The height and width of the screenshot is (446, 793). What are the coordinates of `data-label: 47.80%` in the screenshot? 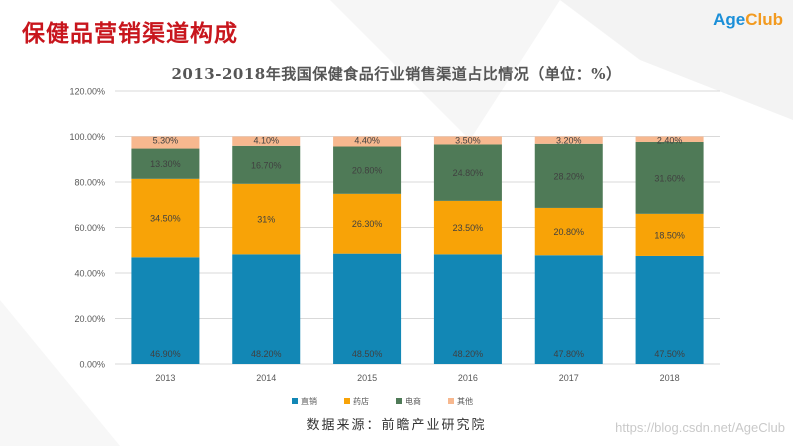 It's located at (568, 354).